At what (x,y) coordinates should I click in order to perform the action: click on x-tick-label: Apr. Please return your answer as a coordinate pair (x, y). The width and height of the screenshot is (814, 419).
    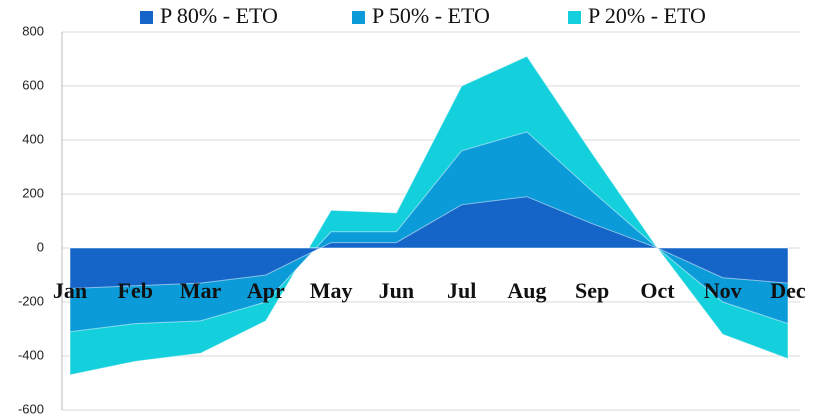
    Looking at the image, I should click on (266, 290).